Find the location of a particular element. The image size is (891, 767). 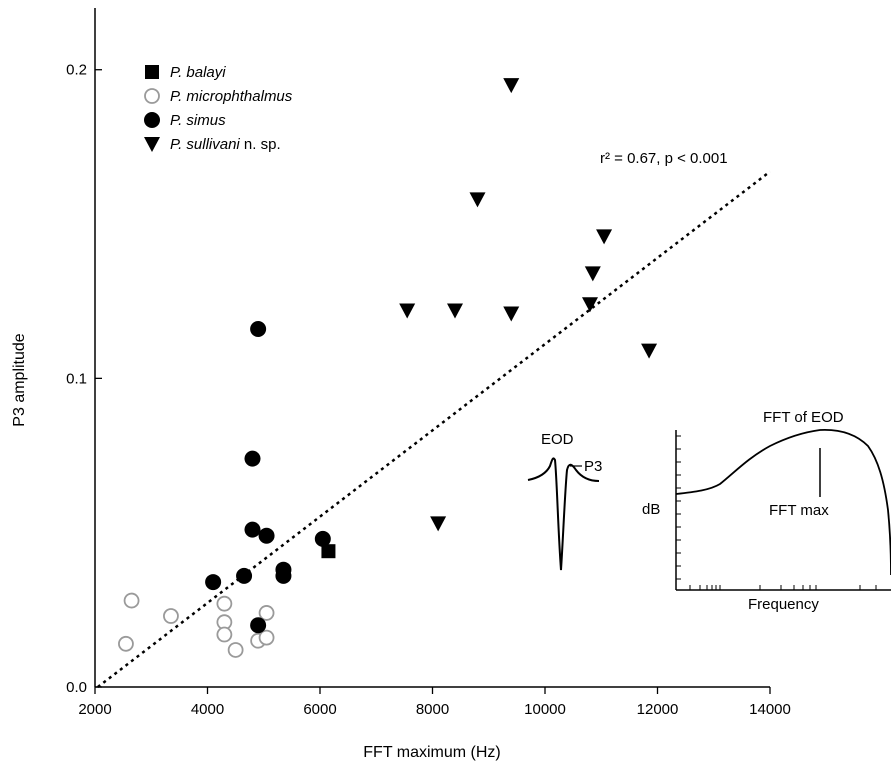

fft-x-ticks is located at coordinates (783, 587).